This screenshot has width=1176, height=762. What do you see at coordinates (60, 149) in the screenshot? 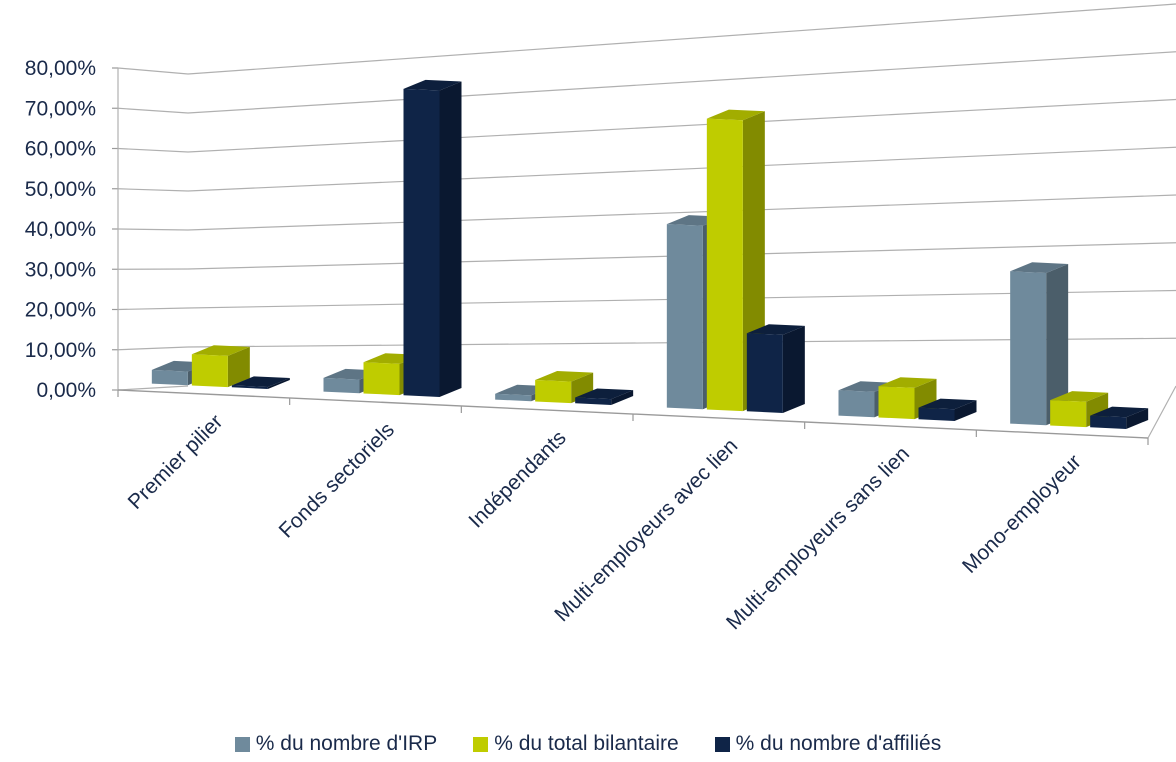
I see `y-tick-label: 60,00%` at bounding box center [60, 149].